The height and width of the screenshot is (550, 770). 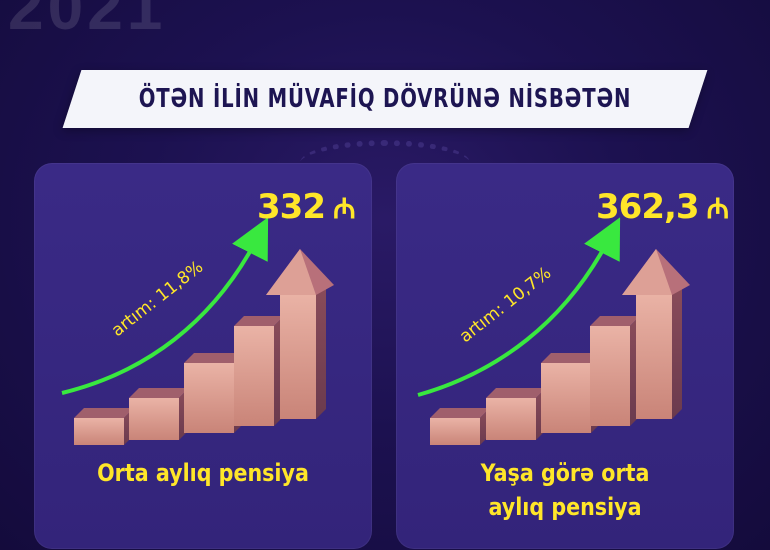 What do you see at coordinates (648, 207) in the screenshot?
I see `value-number: 362,3` at bounding box center [648, 207].